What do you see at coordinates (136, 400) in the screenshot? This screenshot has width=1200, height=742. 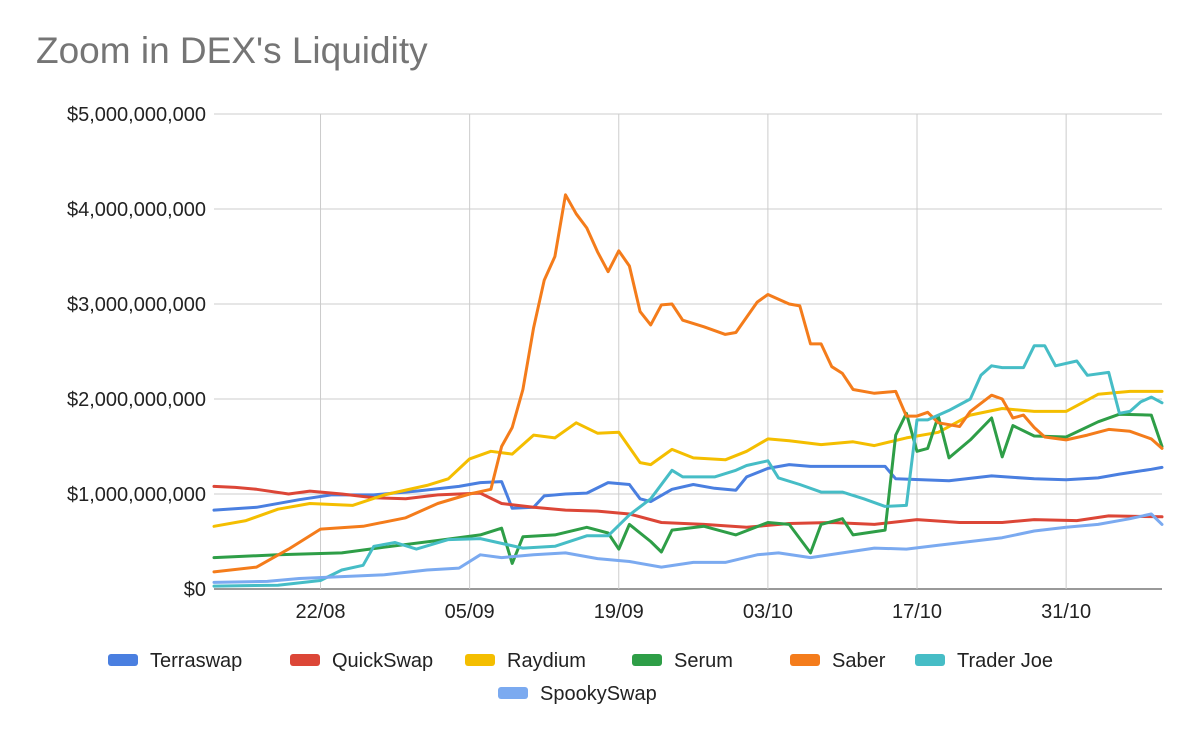 I see `y-tick-label: $2,000,000,000` at bounding box center [136, 400].